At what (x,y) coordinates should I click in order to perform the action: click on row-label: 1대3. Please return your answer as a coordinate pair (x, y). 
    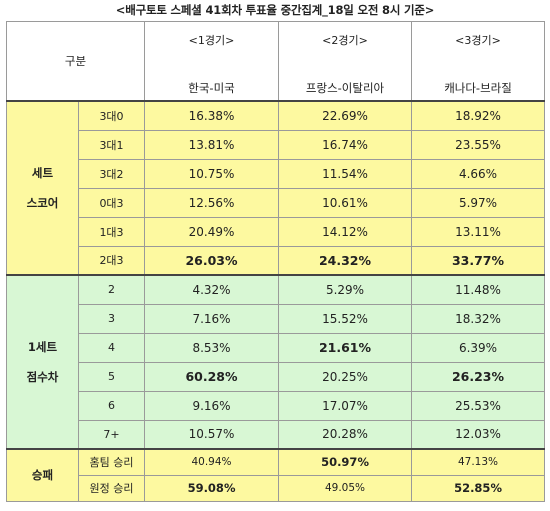
    Looking at the image, I should click on (111, 231).